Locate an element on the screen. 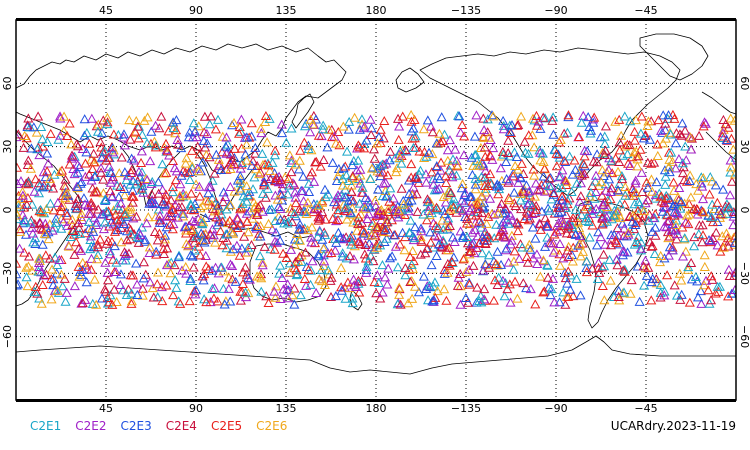  lon-tick-label-top: −135 is located at coordinates (466, 10).